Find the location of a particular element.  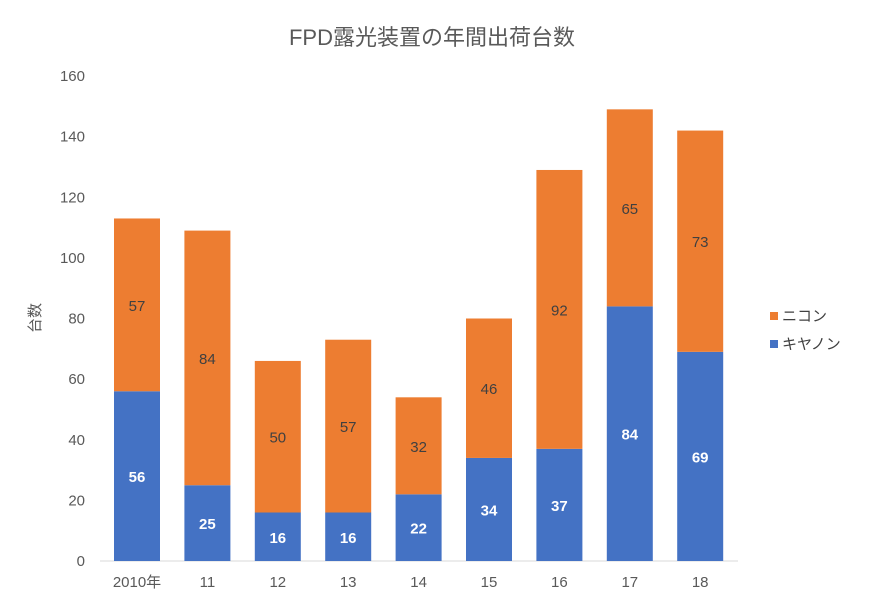

data-label-nikon: 92 is located at coordinates (559, 310).